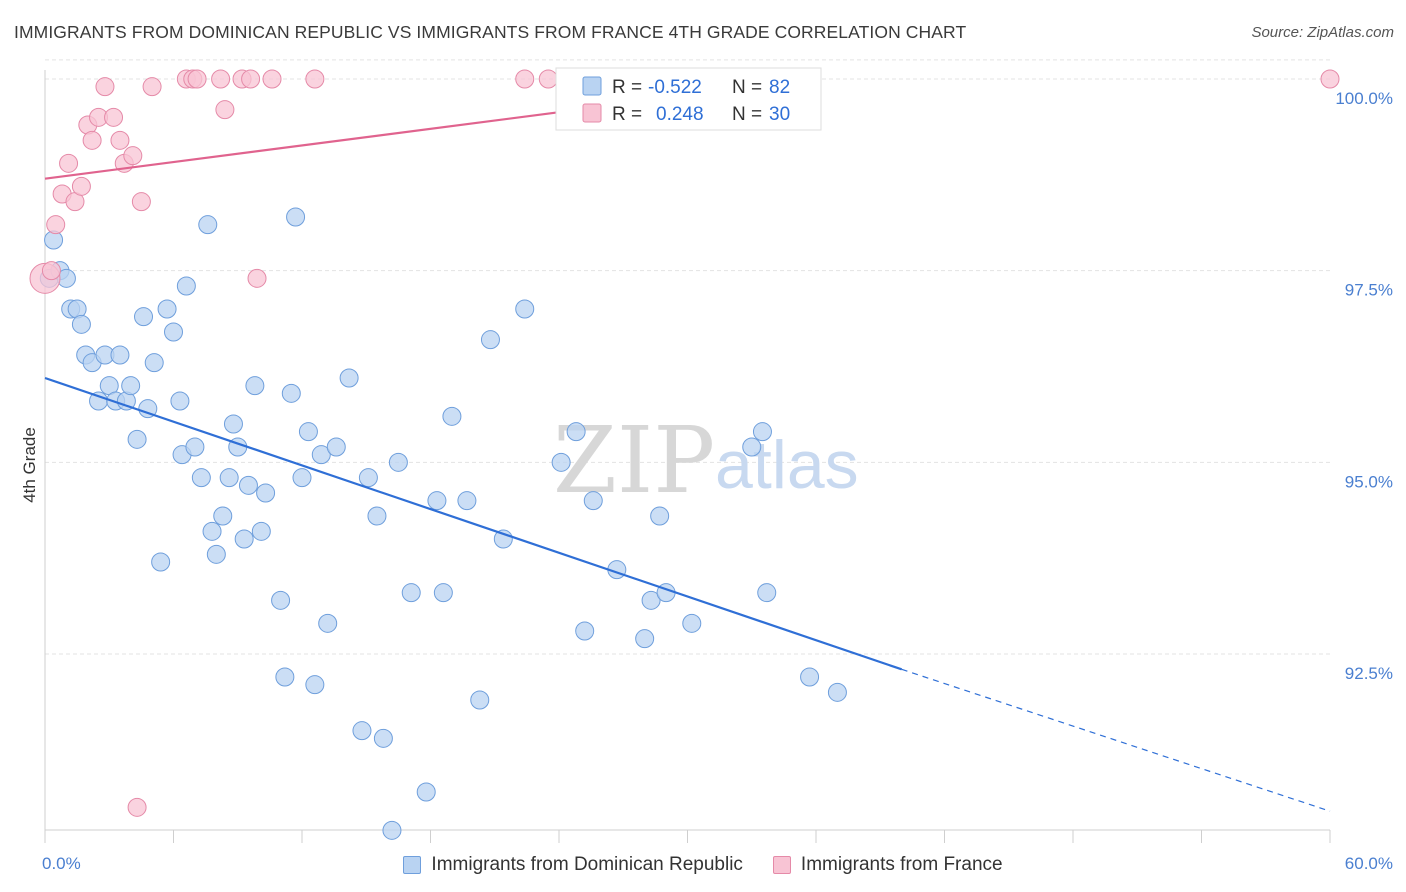  What do you see at coordinates (627, 114) in the screenshot?
I see `legend-r-label-pink: R =` at bounding box center [627, 114].